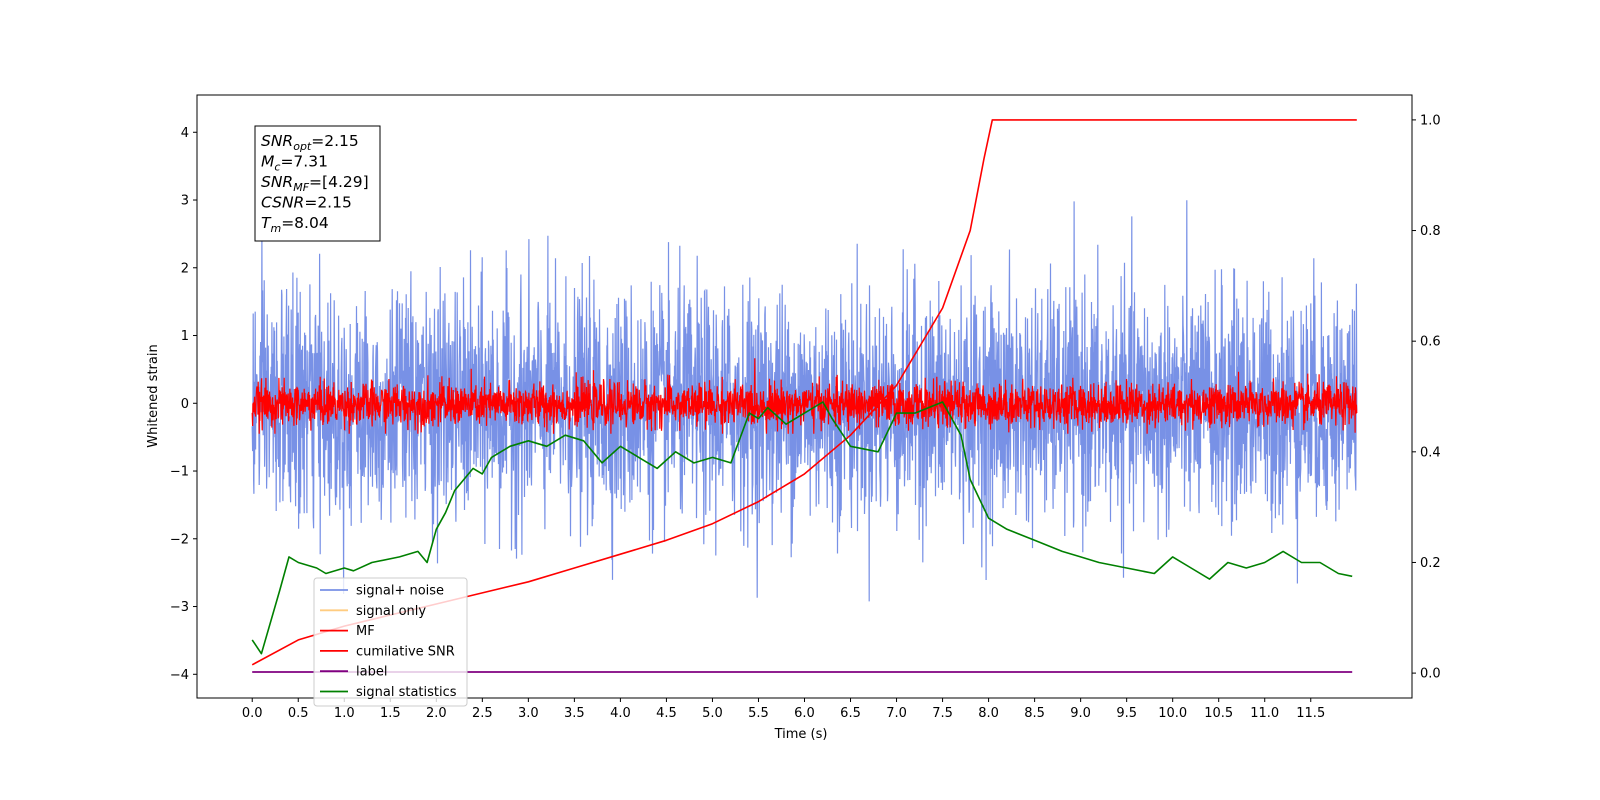 The width and height of the screenshot is (1600, 800). What do you see at coordinates (185, 201) in the screenshot?
I see `y-tick-label: 3` at bounding box center [185, 201].